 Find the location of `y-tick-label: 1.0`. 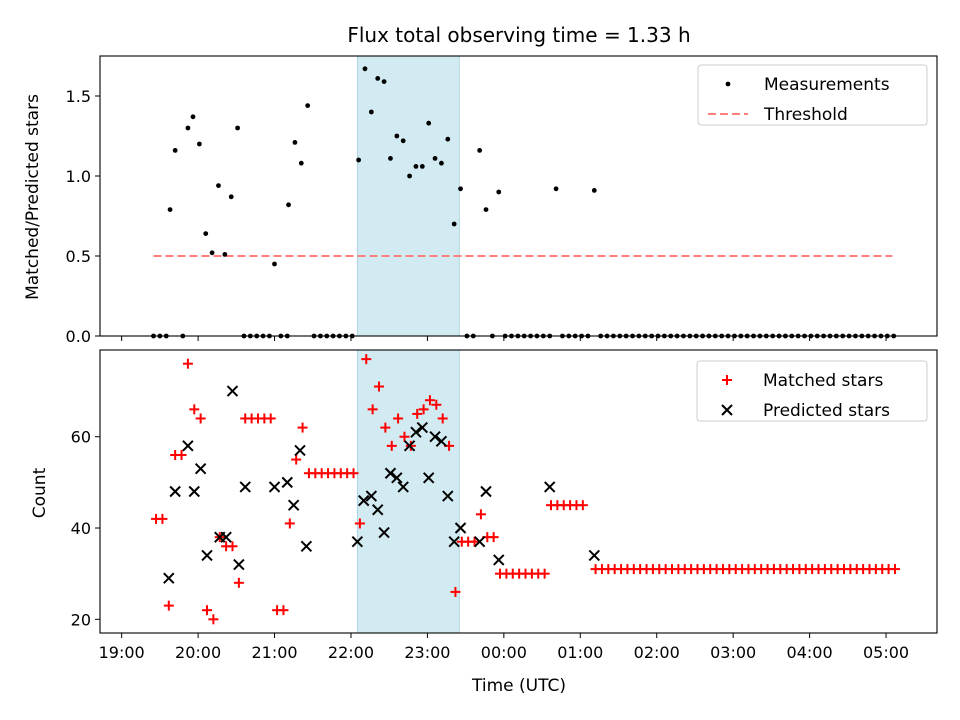

y-tick-label: 1.0 is located at coordinates (78, 176).